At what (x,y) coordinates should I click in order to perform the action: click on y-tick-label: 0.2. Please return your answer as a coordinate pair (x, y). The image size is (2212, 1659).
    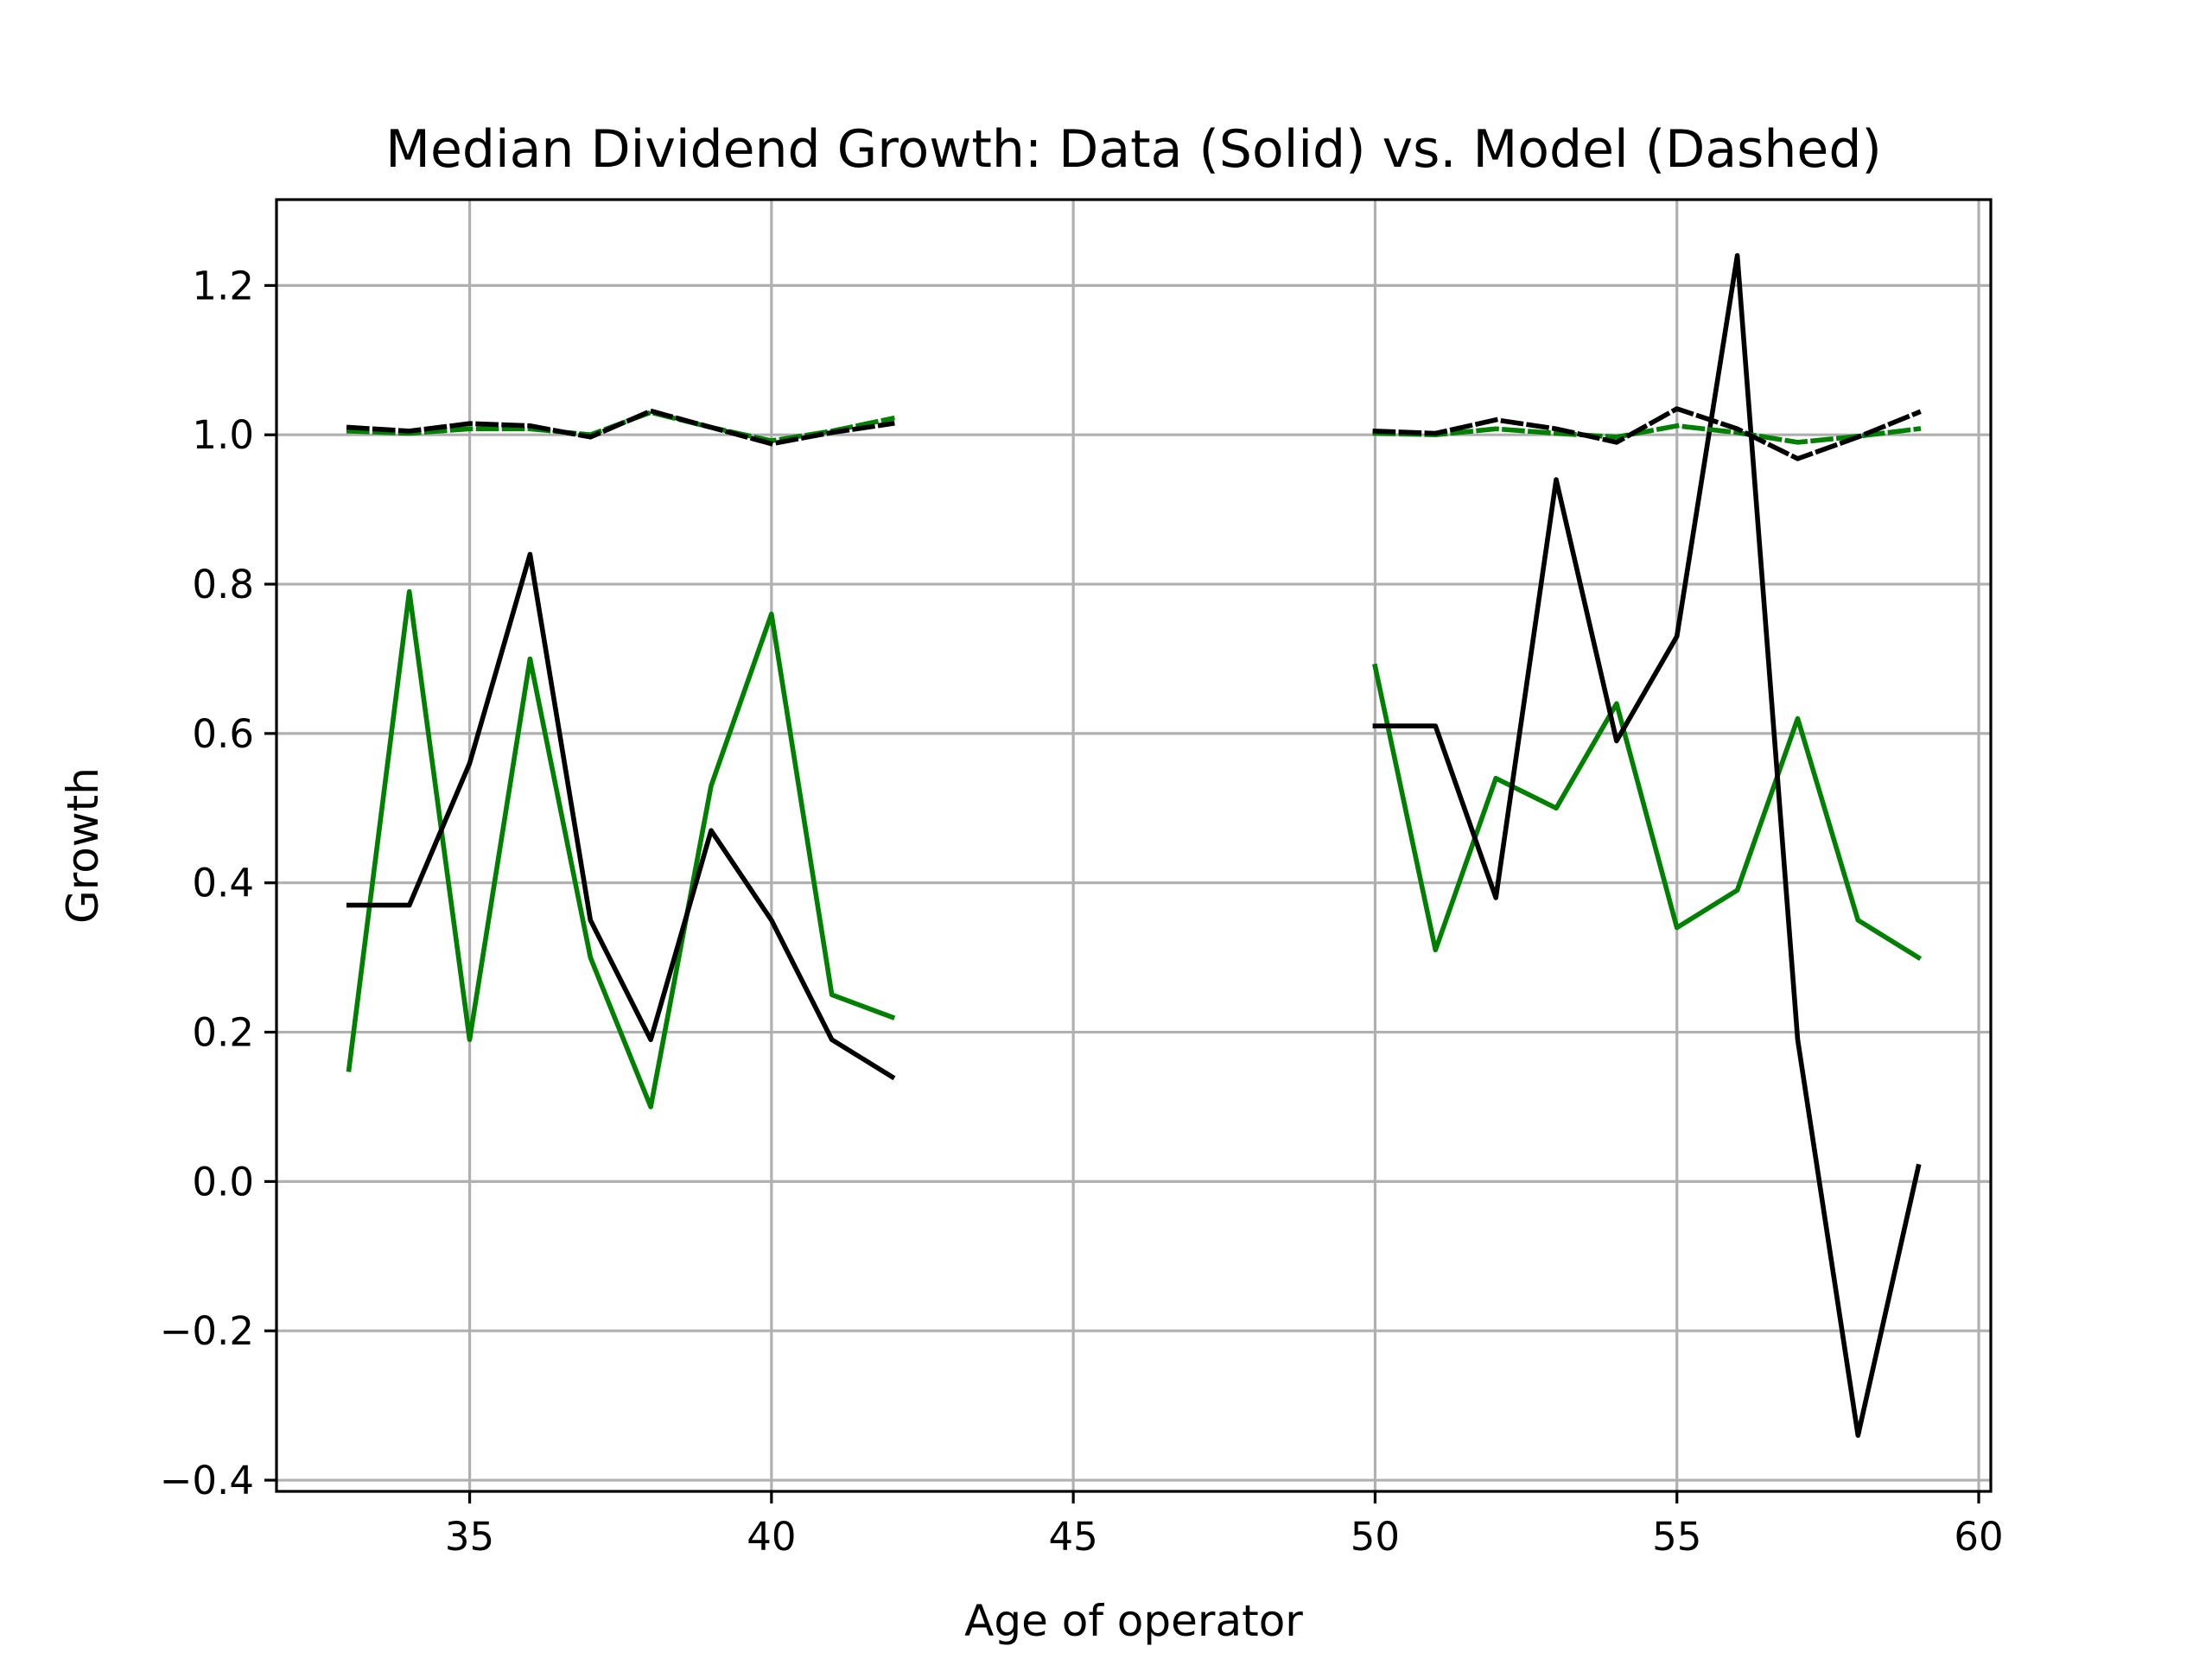
    Looking at the image, I should click on (223, 1033).